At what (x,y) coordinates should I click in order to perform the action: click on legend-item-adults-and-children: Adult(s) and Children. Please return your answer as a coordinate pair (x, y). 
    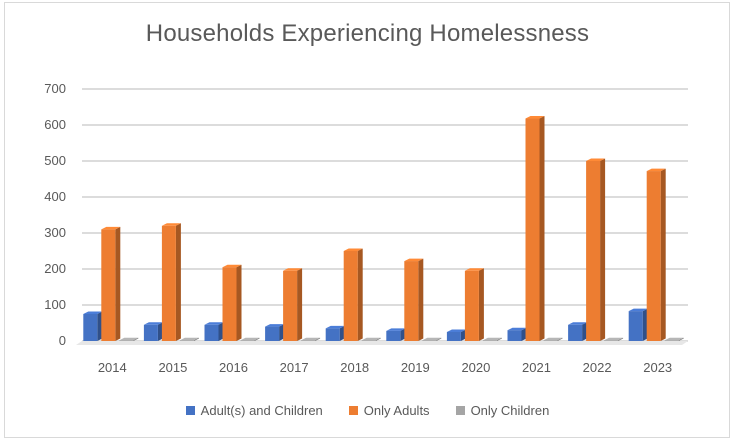
    Looking at the image, I should click on (254, 410).